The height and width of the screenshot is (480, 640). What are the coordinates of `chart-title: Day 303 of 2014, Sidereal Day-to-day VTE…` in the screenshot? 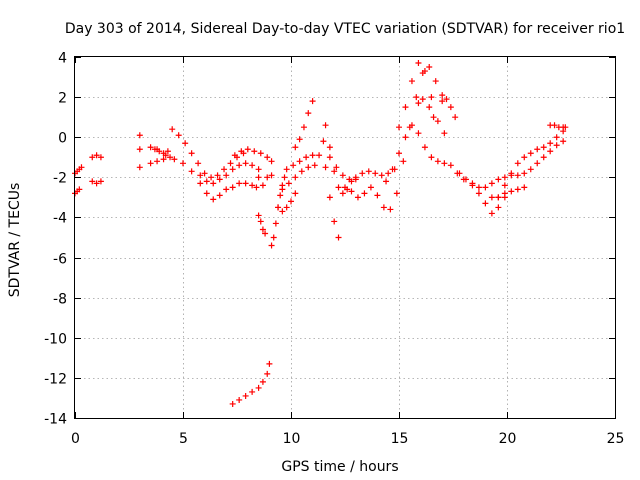 It's located at (345, 29).